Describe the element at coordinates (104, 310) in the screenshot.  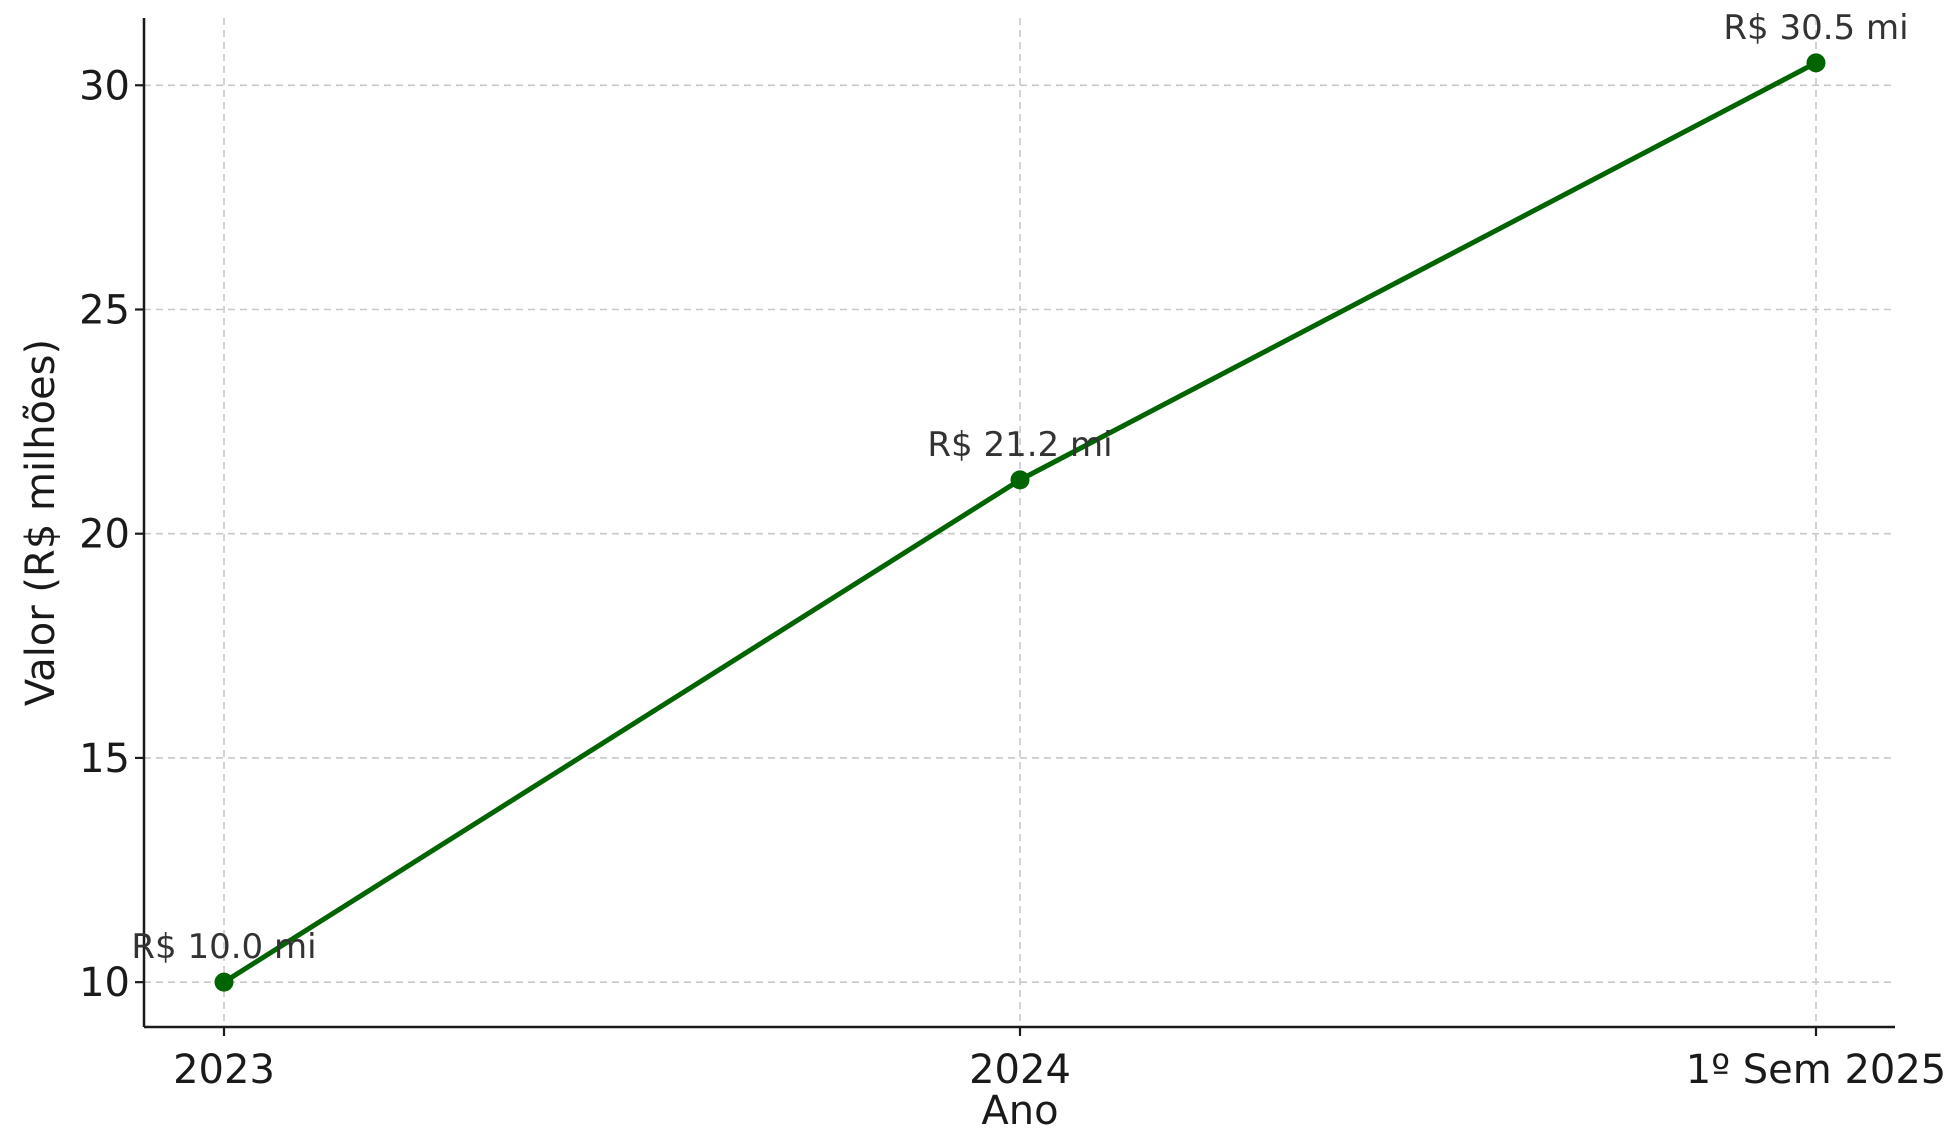
I see `y-tick-label: 25` at that location.